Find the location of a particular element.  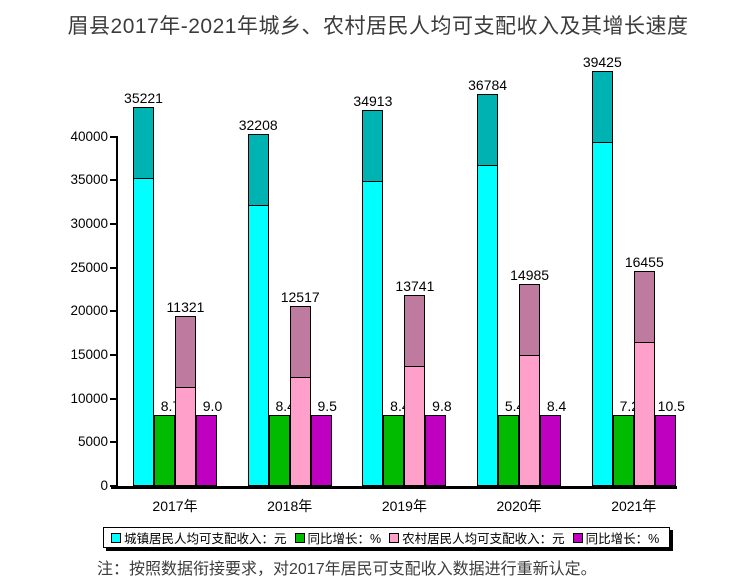

data-label-rural-growth: 10.5 is located at coordinates (671, 406).